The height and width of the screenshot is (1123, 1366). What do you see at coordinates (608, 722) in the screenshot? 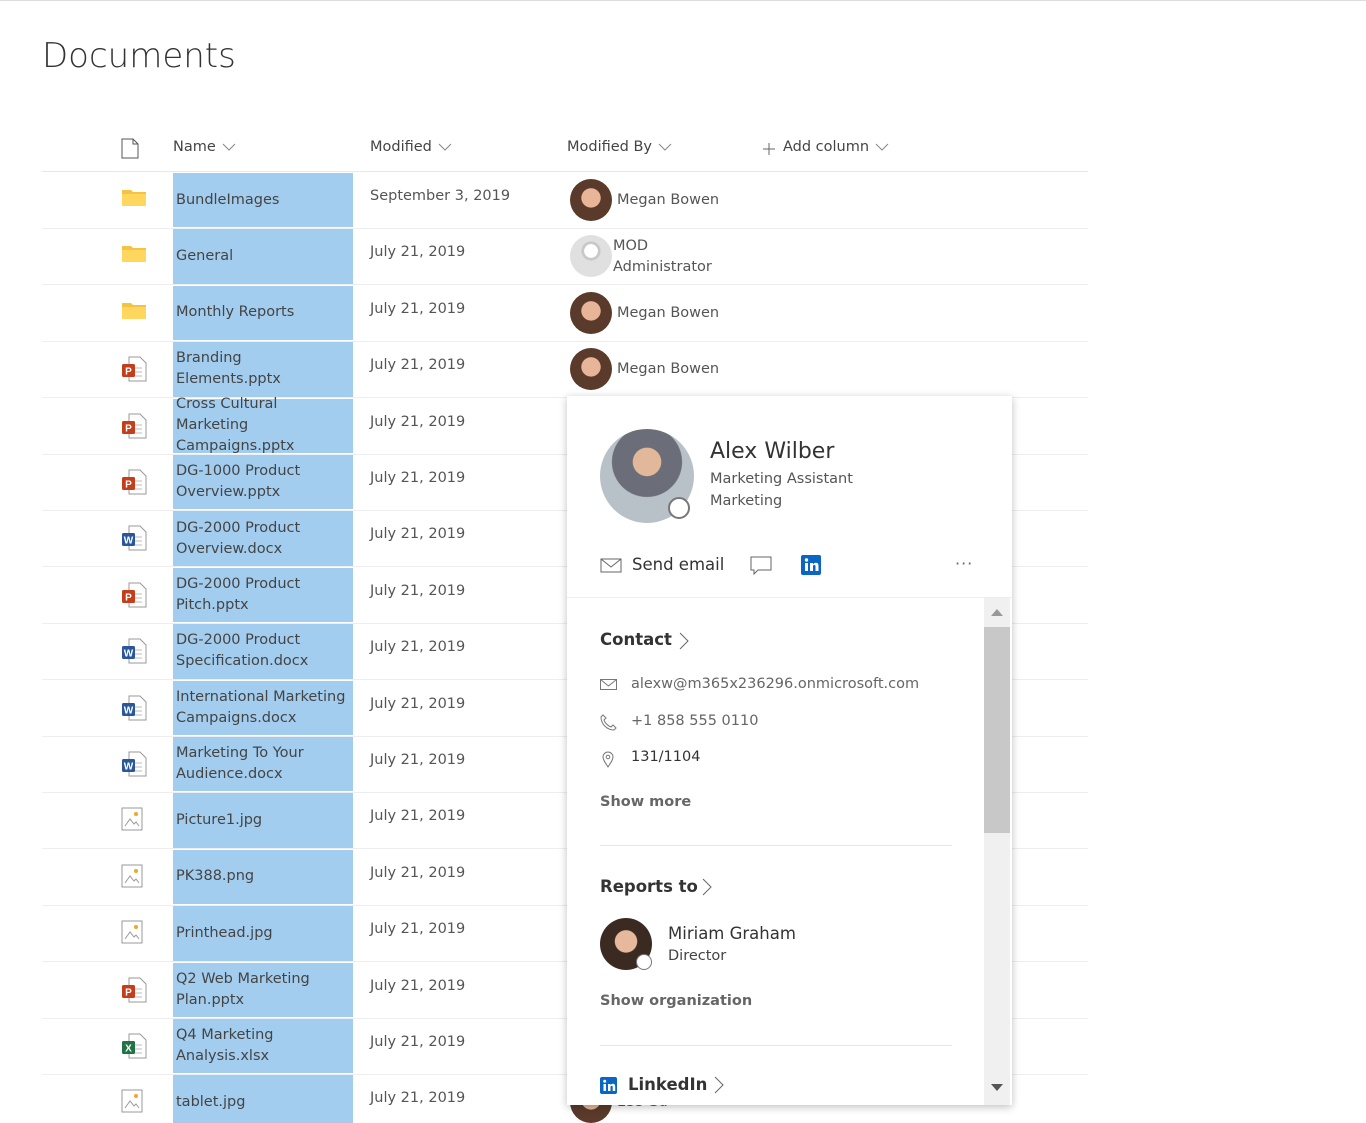
I see `phone-icon` at bounding box center [608, 722].